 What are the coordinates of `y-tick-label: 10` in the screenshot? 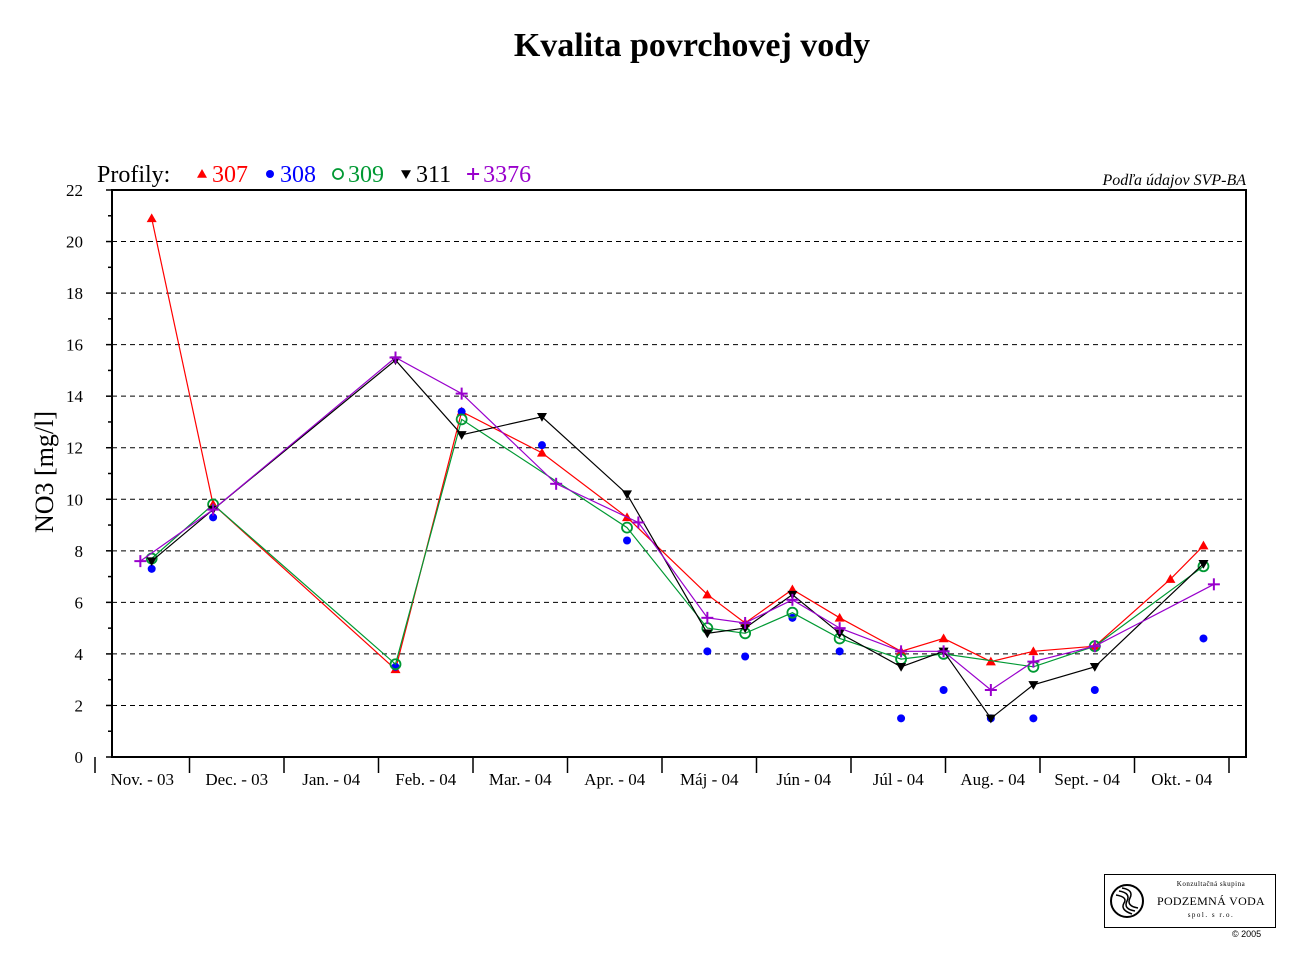 It's located at (74, 499).